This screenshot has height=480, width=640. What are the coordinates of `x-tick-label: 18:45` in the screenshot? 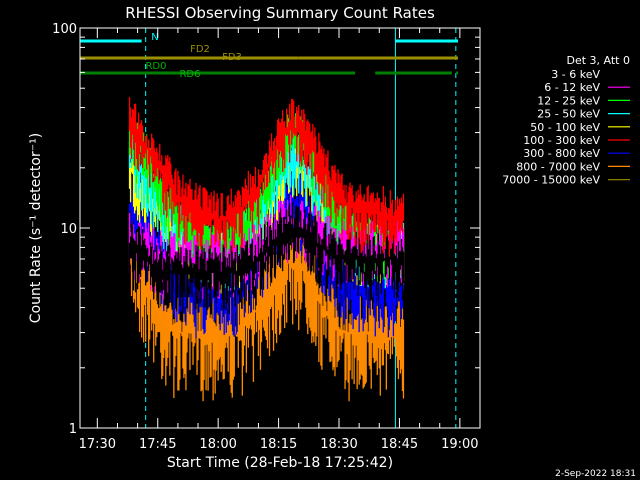 It's located at (399, 444).